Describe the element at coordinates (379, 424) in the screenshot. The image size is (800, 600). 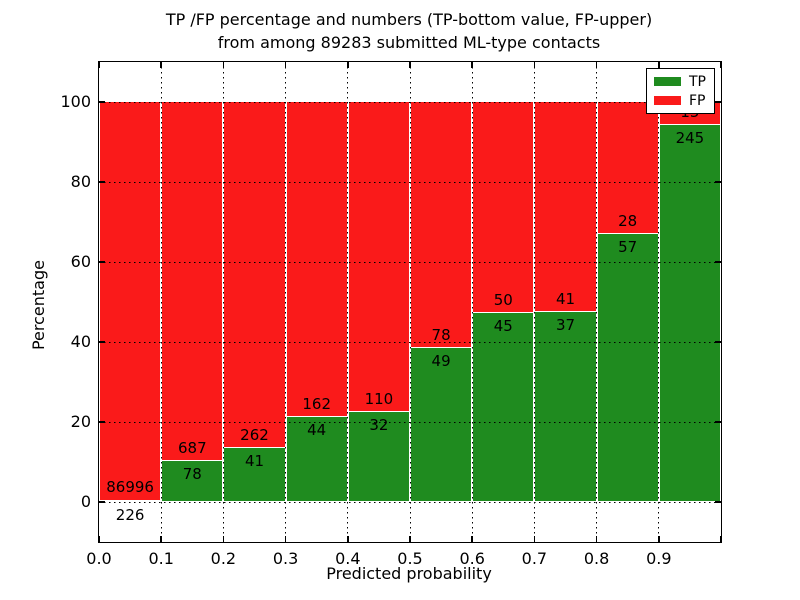
I see `bar-label-tp: 32` at that location.